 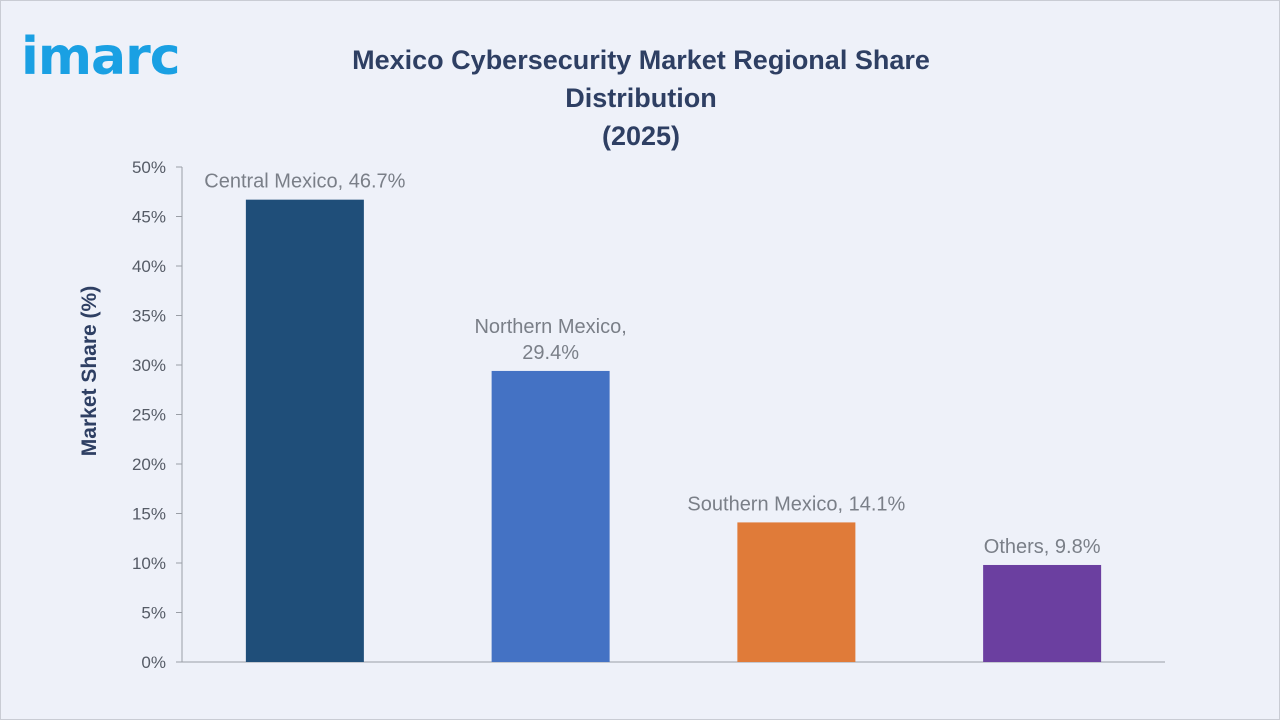 What do you see at coordinates (149, 563) in the screenshot?
I see `y-tick-label: 10%` at bounding box center [149, 563].